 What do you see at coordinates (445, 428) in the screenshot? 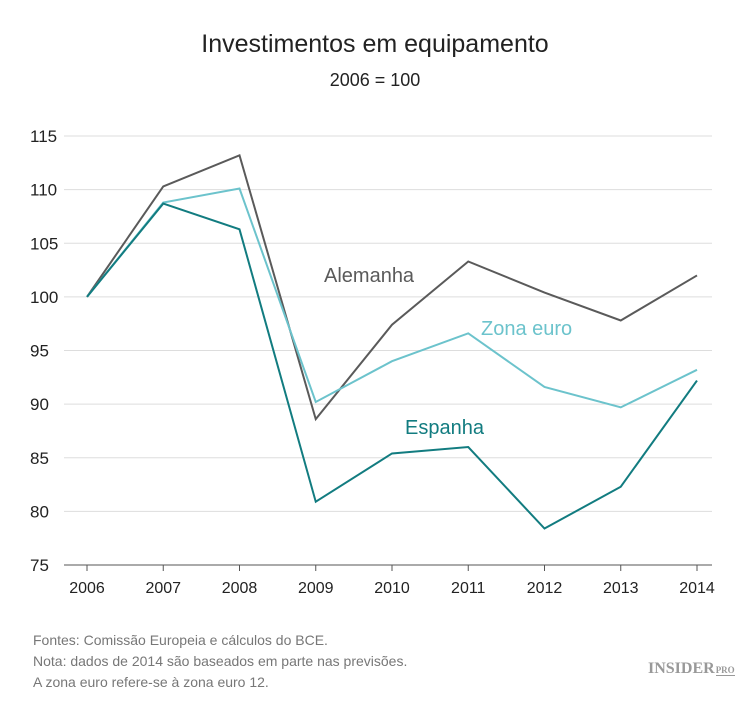
I see `series-label: Espanha` at bounding box center [445, 428].